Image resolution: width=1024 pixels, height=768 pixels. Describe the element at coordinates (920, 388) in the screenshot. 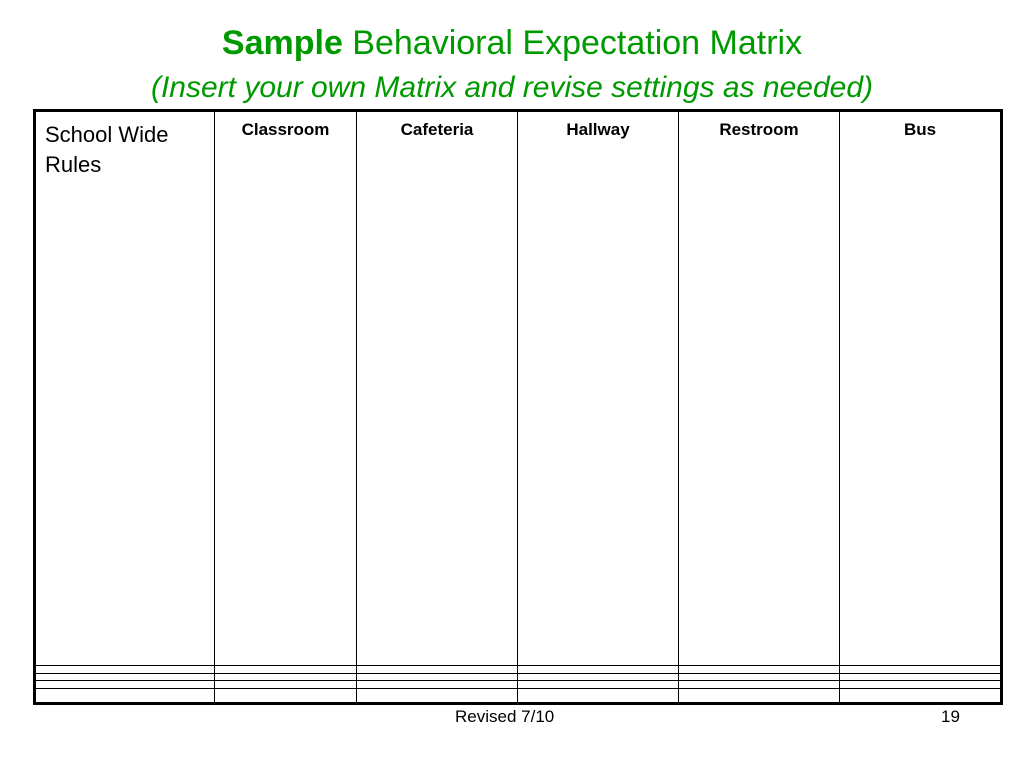

I see `header-cell-bus: Bus` at that location.